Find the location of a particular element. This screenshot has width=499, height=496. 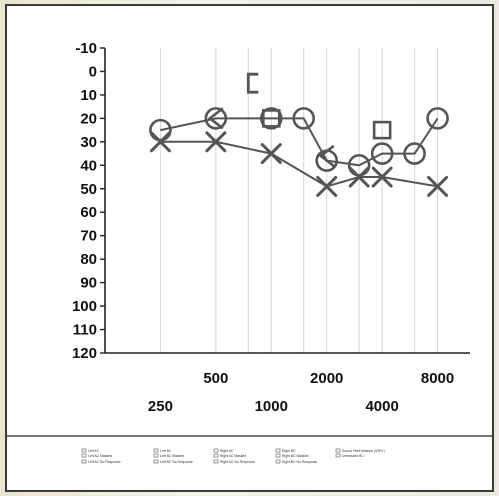

y-tick-label: 70 is located at coordinates (88, 236).